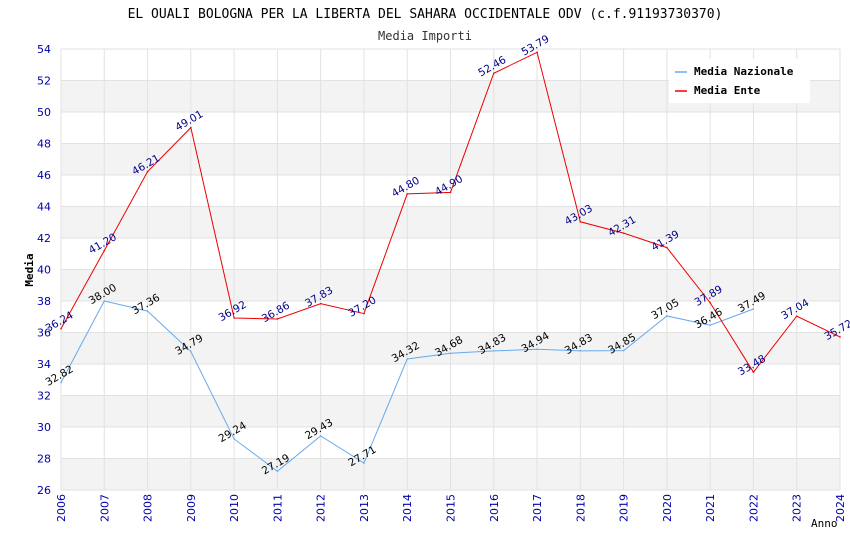  What do you see at coordinates (44, 175) in the screenshot?
I see `y-tick-label: 46` at bounding box center [44, 175].